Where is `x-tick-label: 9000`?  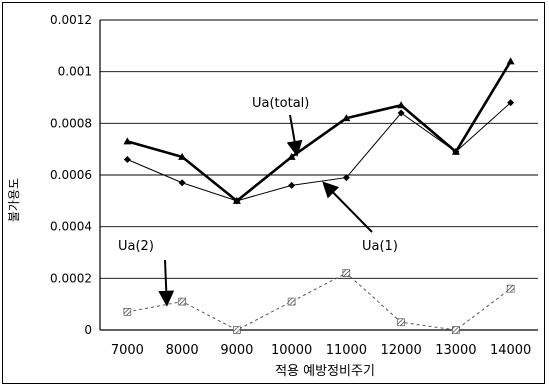
x-tick-label: 9000 is located at coordinates (236, 350).